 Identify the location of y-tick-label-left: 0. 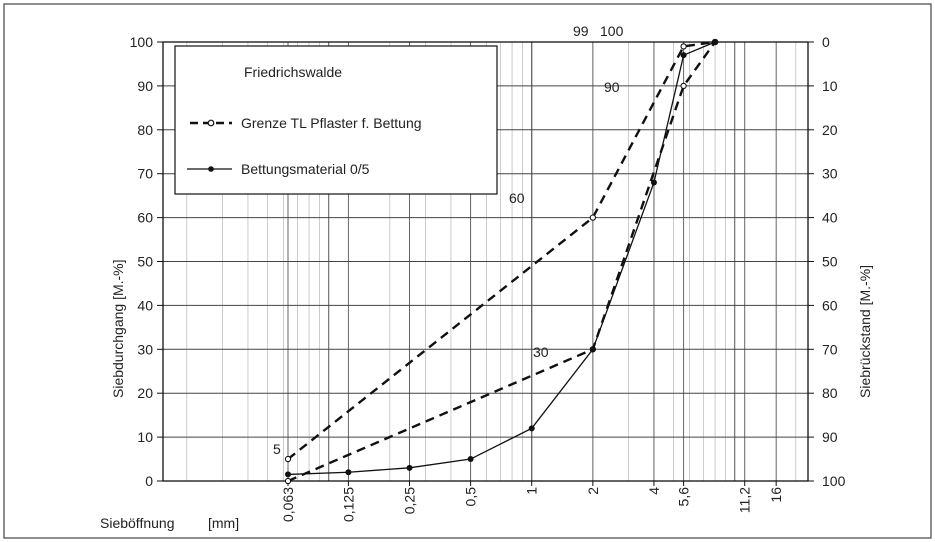
(149, 481).